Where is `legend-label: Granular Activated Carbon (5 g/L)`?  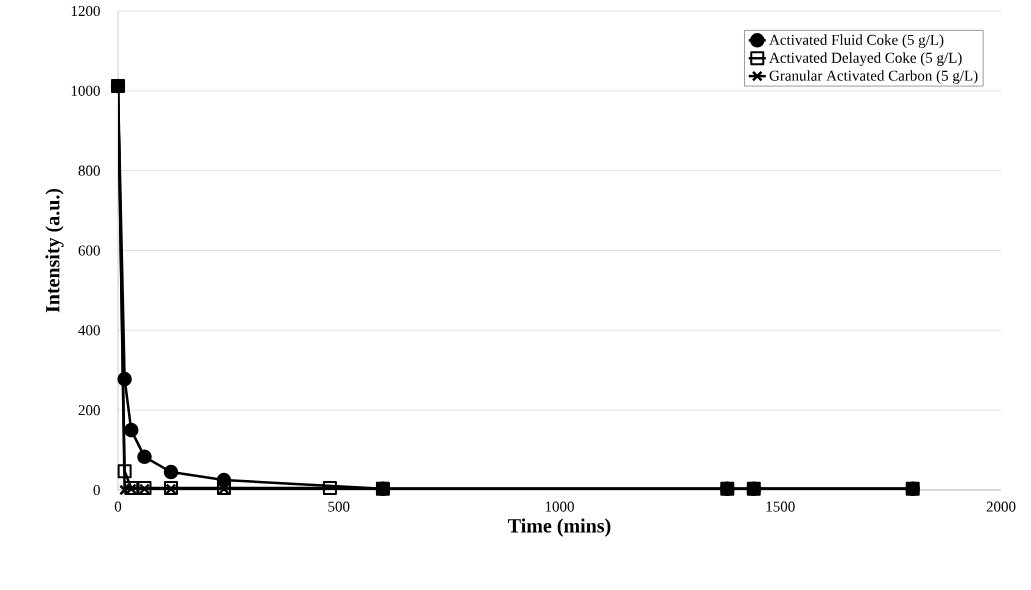
legend-label: Granular Activated Carbon (5 g/L) is located at coordinates (873, 77).